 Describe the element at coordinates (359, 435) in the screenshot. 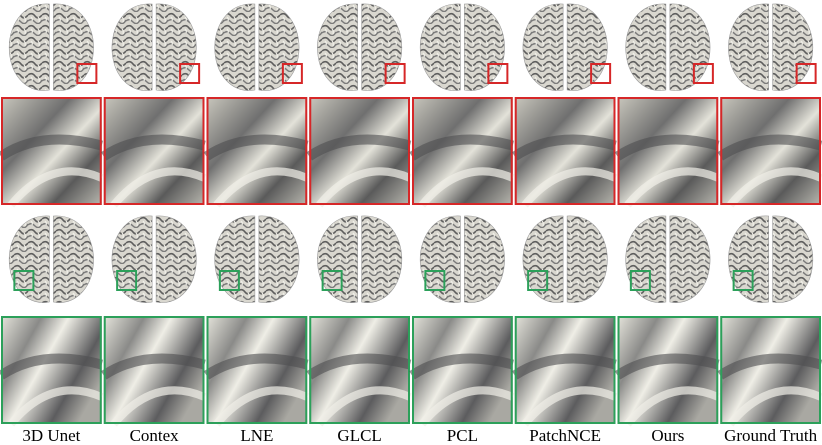

I see `column-label: GLCL` at that location.